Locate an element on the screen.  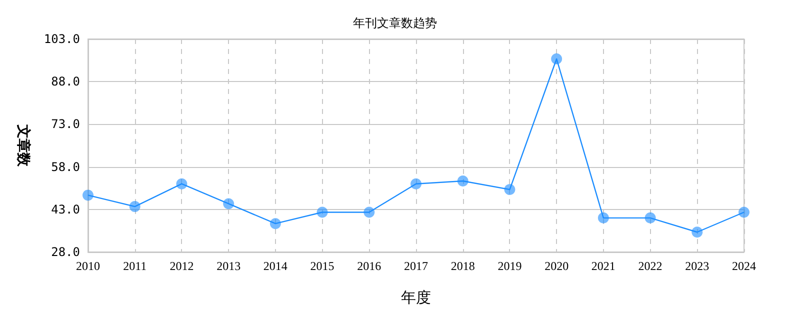
x-tick-label: 2011 is located at coordinates (135, 266).